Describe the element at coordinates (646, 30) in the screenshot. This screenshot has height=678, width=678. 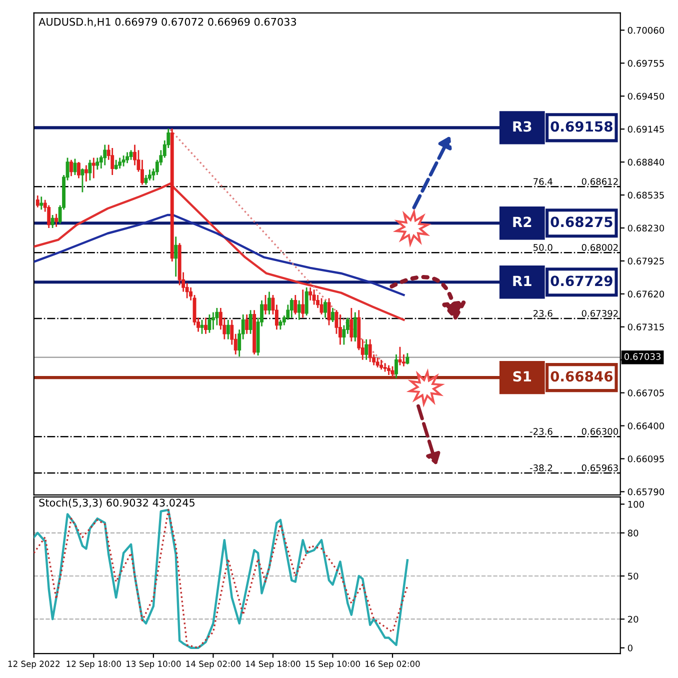
I see `y-tick-label: 0.70060` at that location.